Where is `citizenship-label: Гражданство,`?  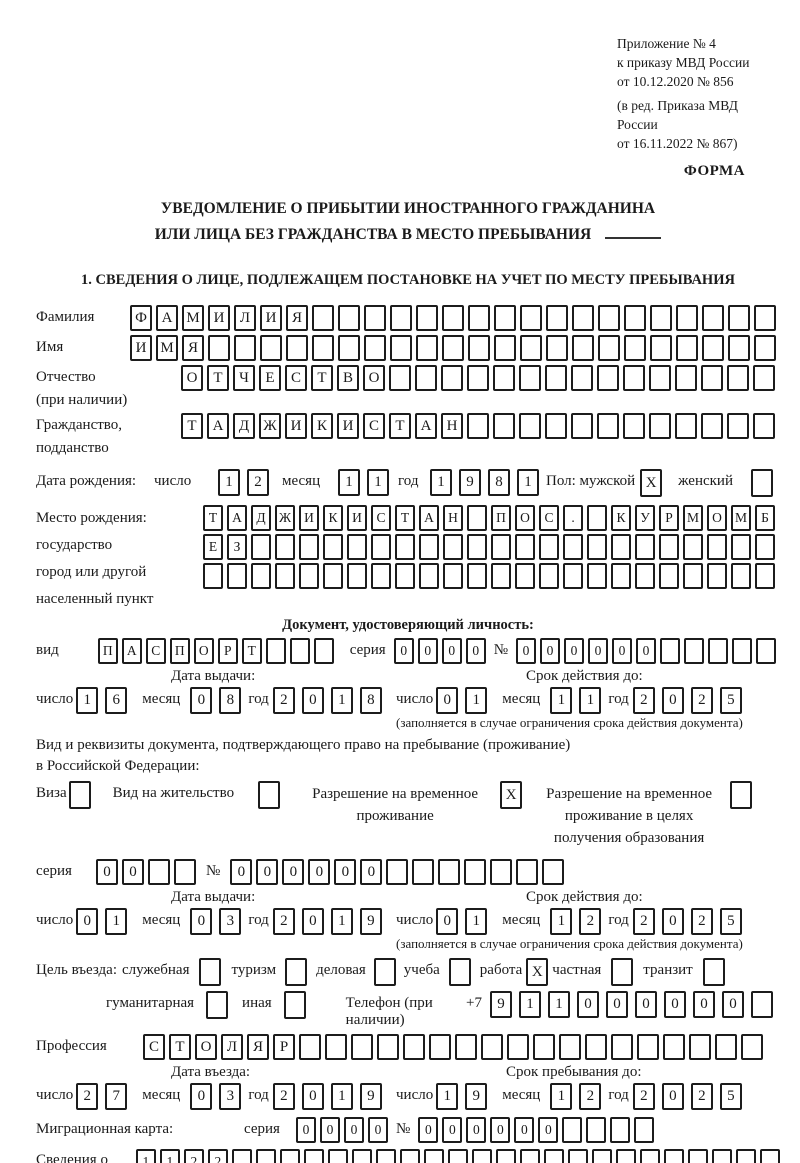
citizenship-label: Гражданство, is located at coordinates (79, 425).